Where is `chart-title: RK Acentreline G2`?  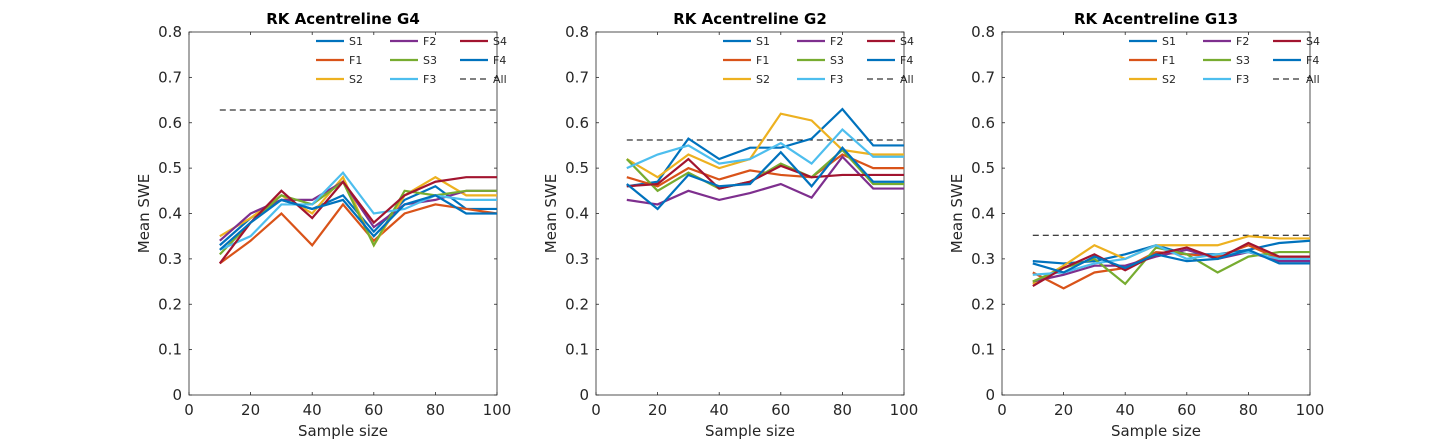 chart-title: RK Acentreline G2 is located at coordinates (750, 19).